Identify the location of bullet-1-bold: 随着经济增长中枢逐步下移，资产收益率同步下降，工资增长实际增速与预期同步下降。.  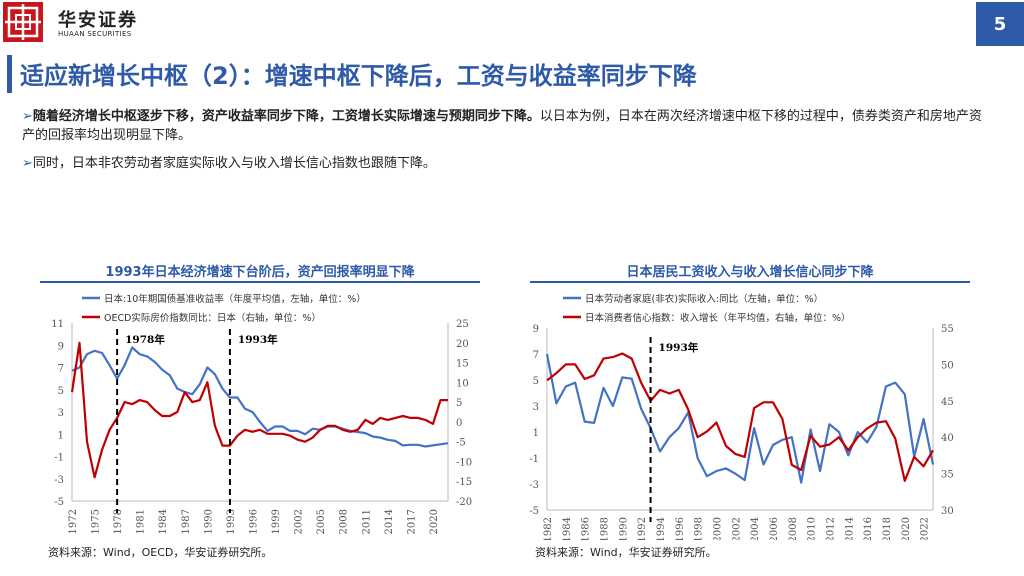
(286, 116).